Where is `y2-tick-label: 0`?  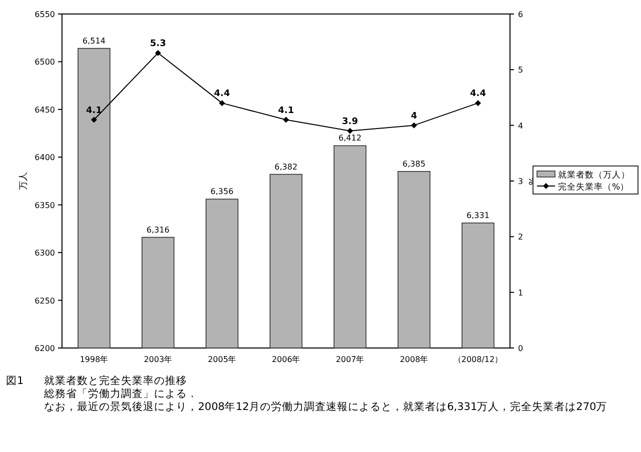 y2-tick-label: 0 is located at coordinates (521, 348).